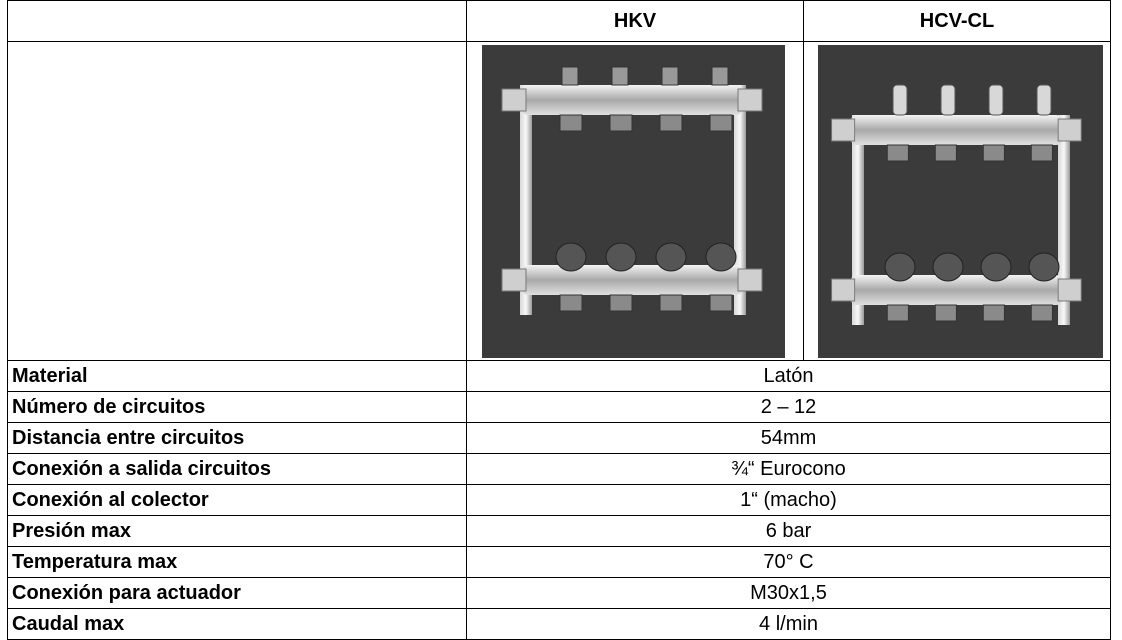  I want to click on spec-value: 70° C, so click(788, 562).